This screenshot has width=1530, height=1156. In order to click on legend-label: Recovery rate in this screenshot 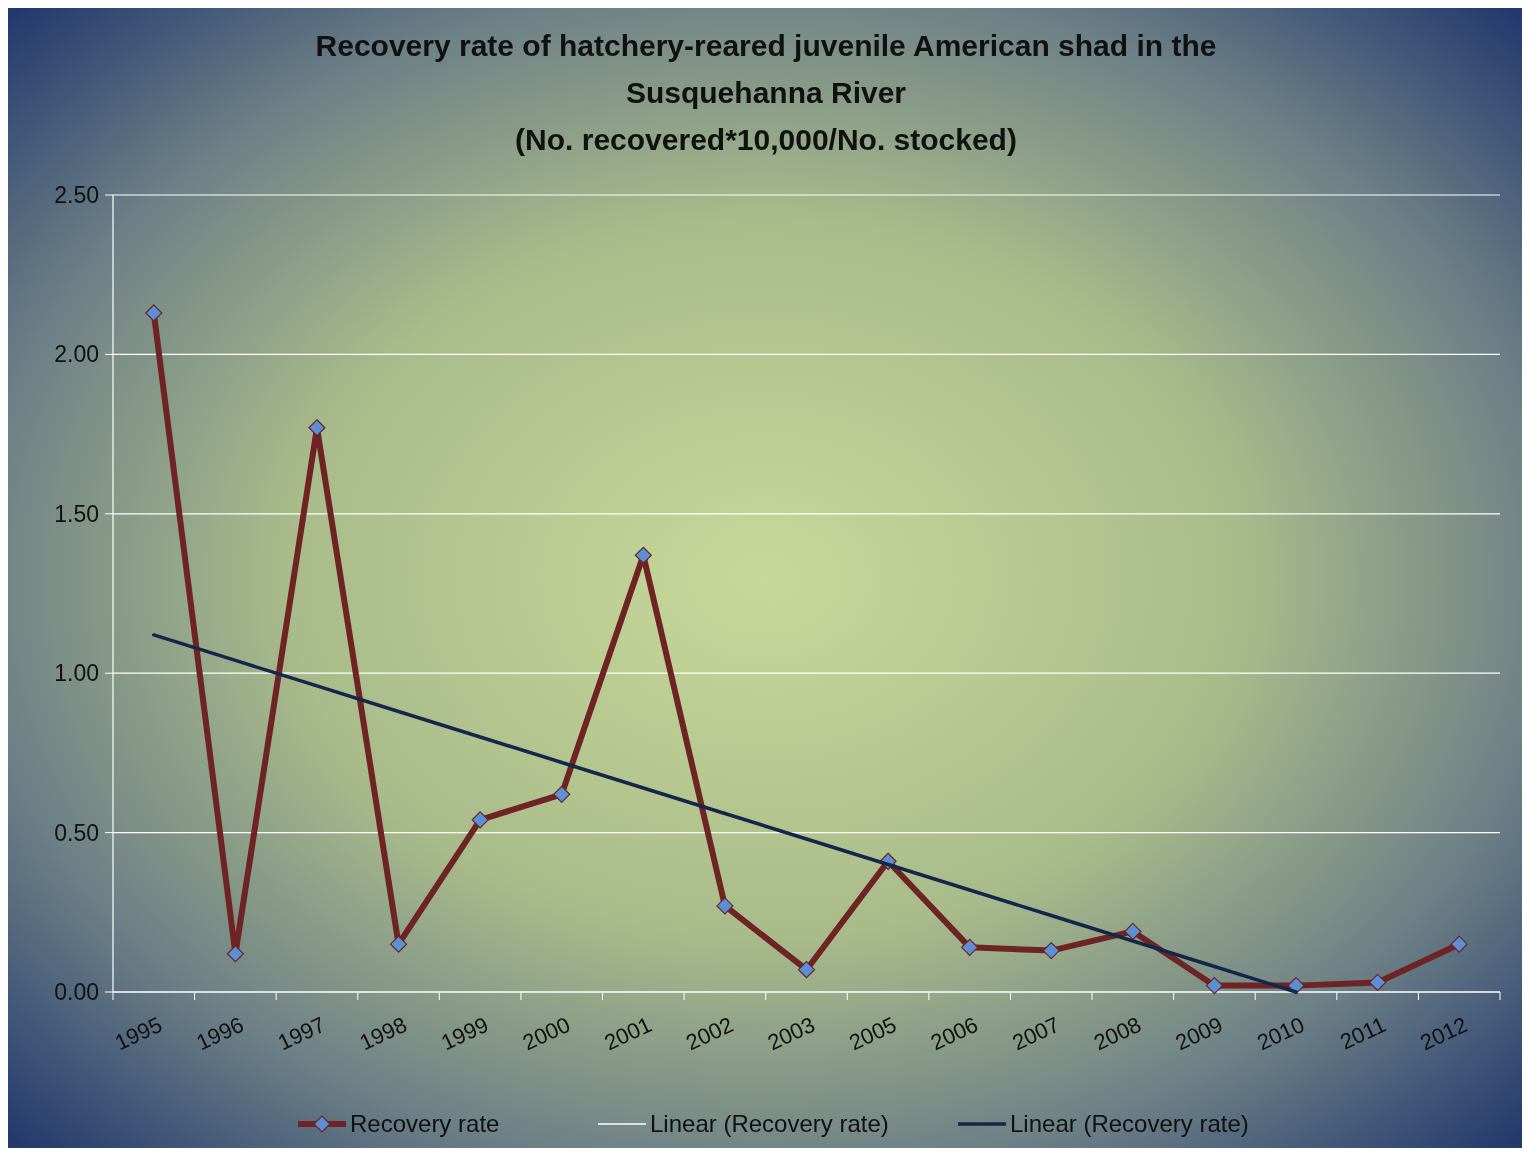, I will do `click(425, 1123)`.